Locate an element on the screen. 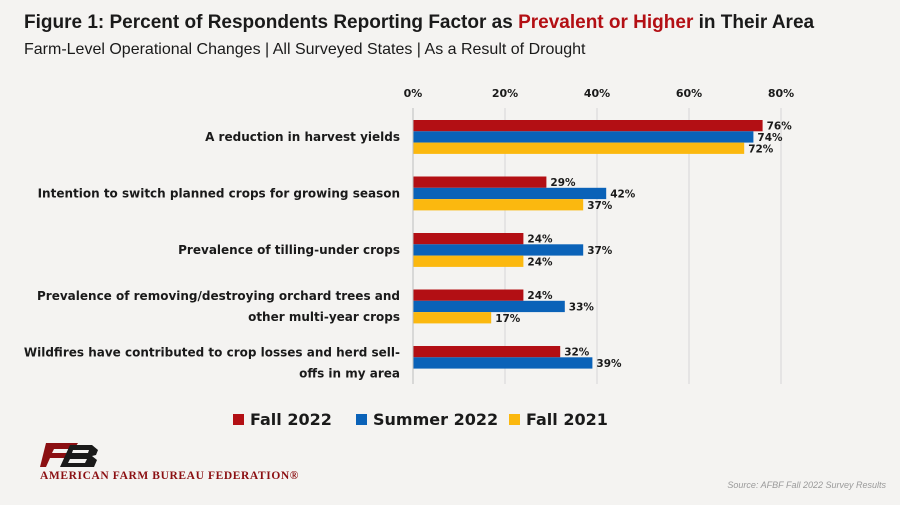  data-label: 74% is located at coordinates (770, 138).